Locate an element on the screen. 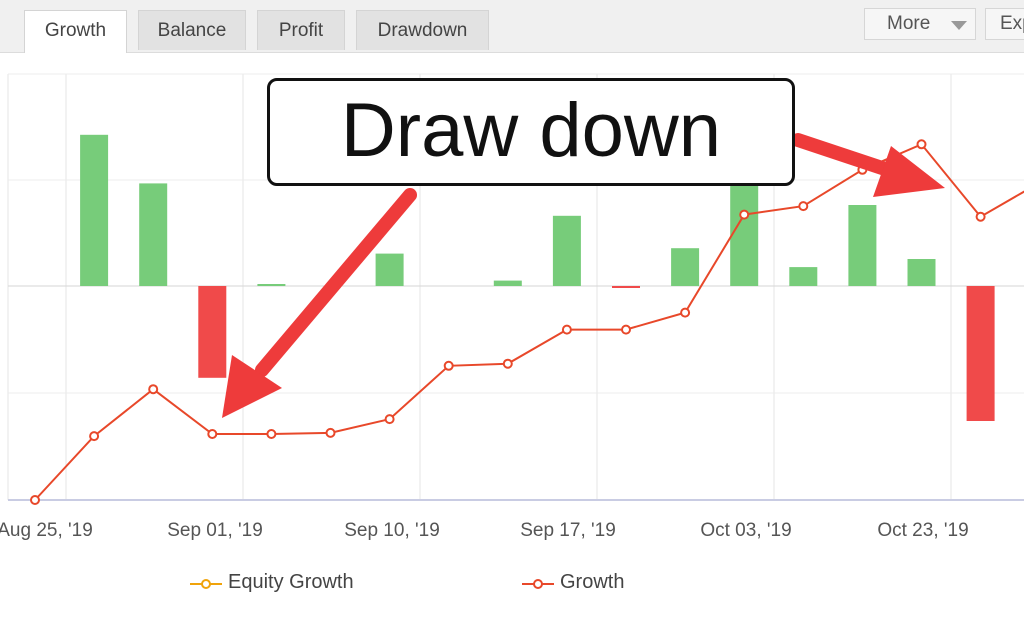 Image resolution: width=1024 pixels, height=639 pixels. legend-item-growth: Growth is located at coordinates (592, 584).